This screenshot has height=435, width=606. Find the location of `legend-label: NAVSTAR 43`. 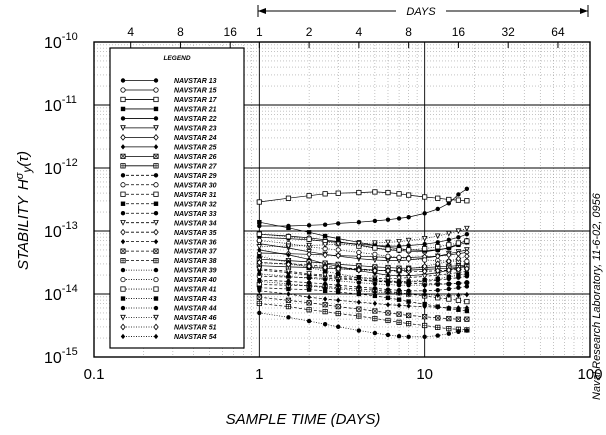

legend-label: NAVSTAR 43 is located at coordinates (195, 299).